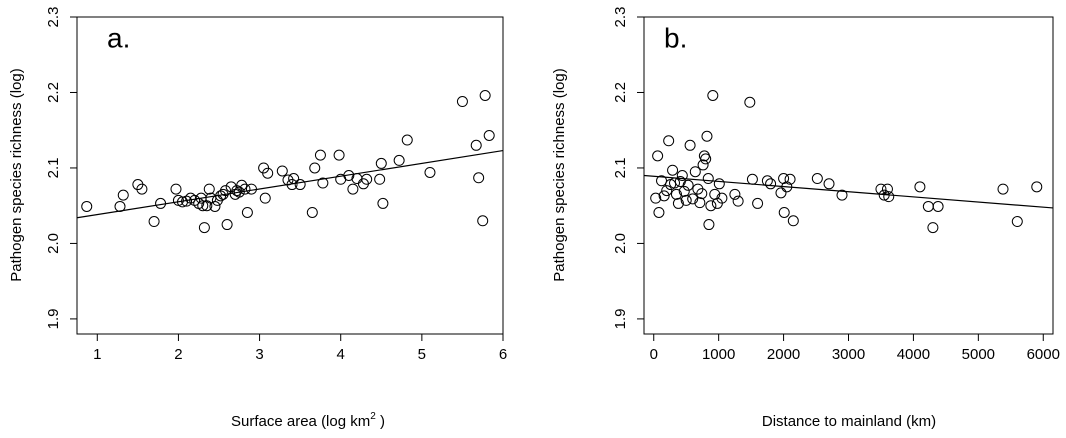 The image size is (1066, 438). Describe the element at coordinates (620, 17) in the screenshot. I see `y-tick-label-b-4: 2.3` at that location.